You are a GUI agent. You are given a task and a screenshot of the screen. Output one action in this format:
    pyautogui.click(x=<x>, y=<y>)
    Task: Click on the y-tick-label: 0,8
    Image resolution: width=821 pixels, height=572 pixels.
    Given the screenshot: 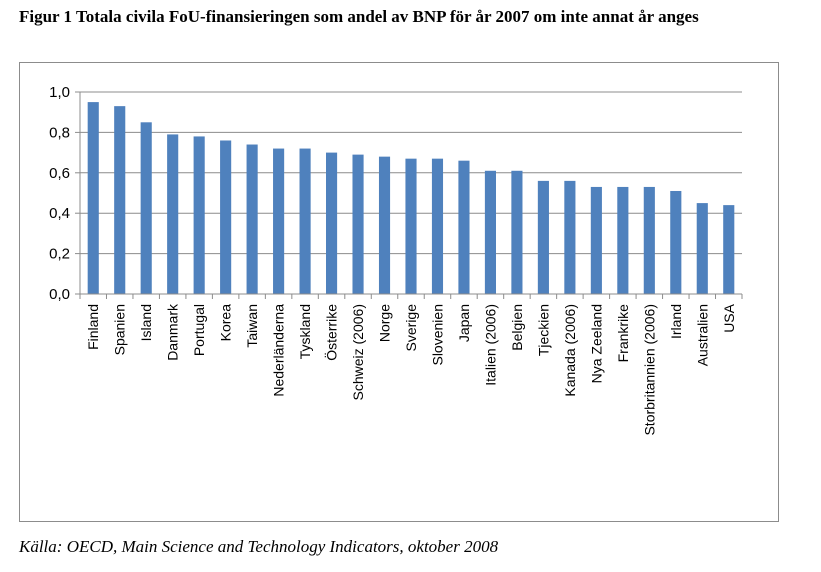 What is the action you would take?
    pyautogui.click(x=59, y=132)
    